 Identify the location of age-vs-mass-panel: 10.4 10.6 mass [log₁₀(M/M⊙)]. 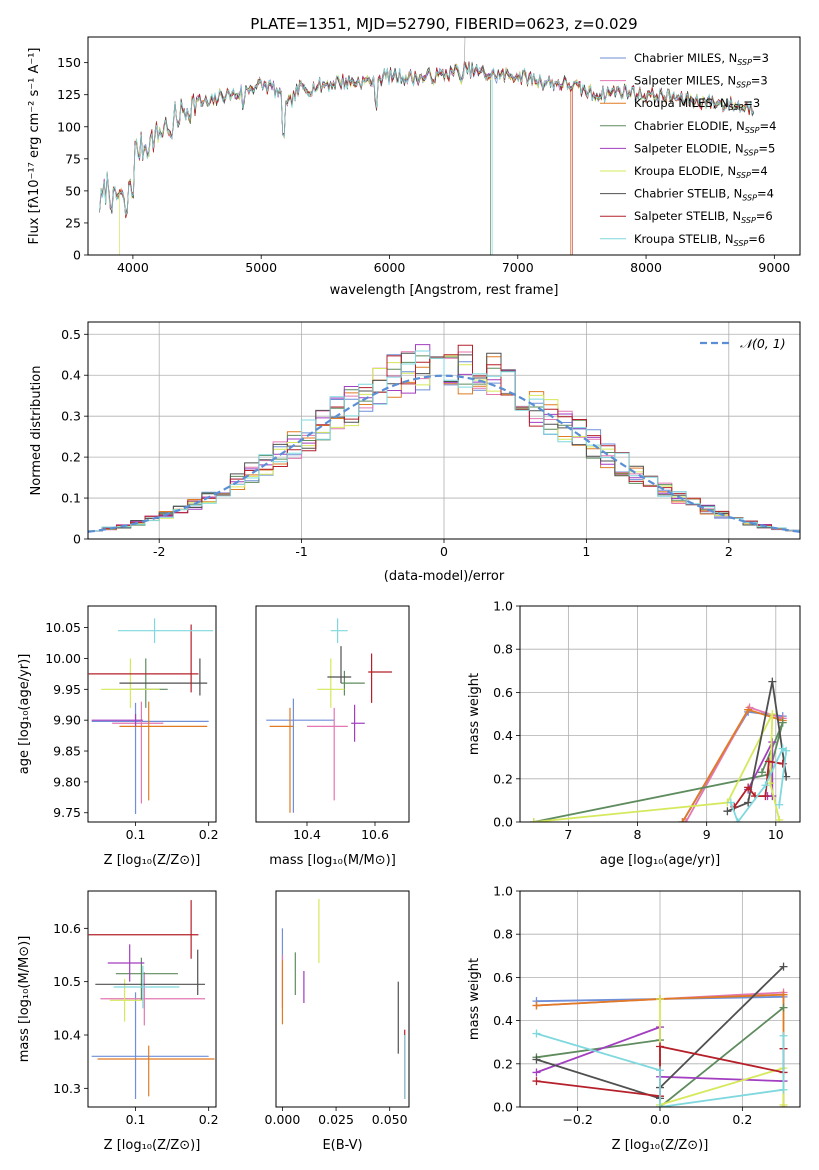
(332, 736).